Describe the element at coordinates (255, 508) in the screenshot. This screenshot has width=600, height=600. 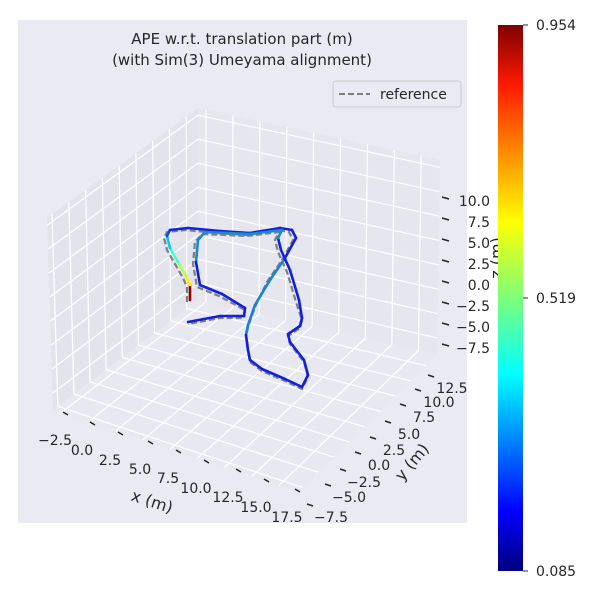
I see `x-tick-label: 15.0` at that location.